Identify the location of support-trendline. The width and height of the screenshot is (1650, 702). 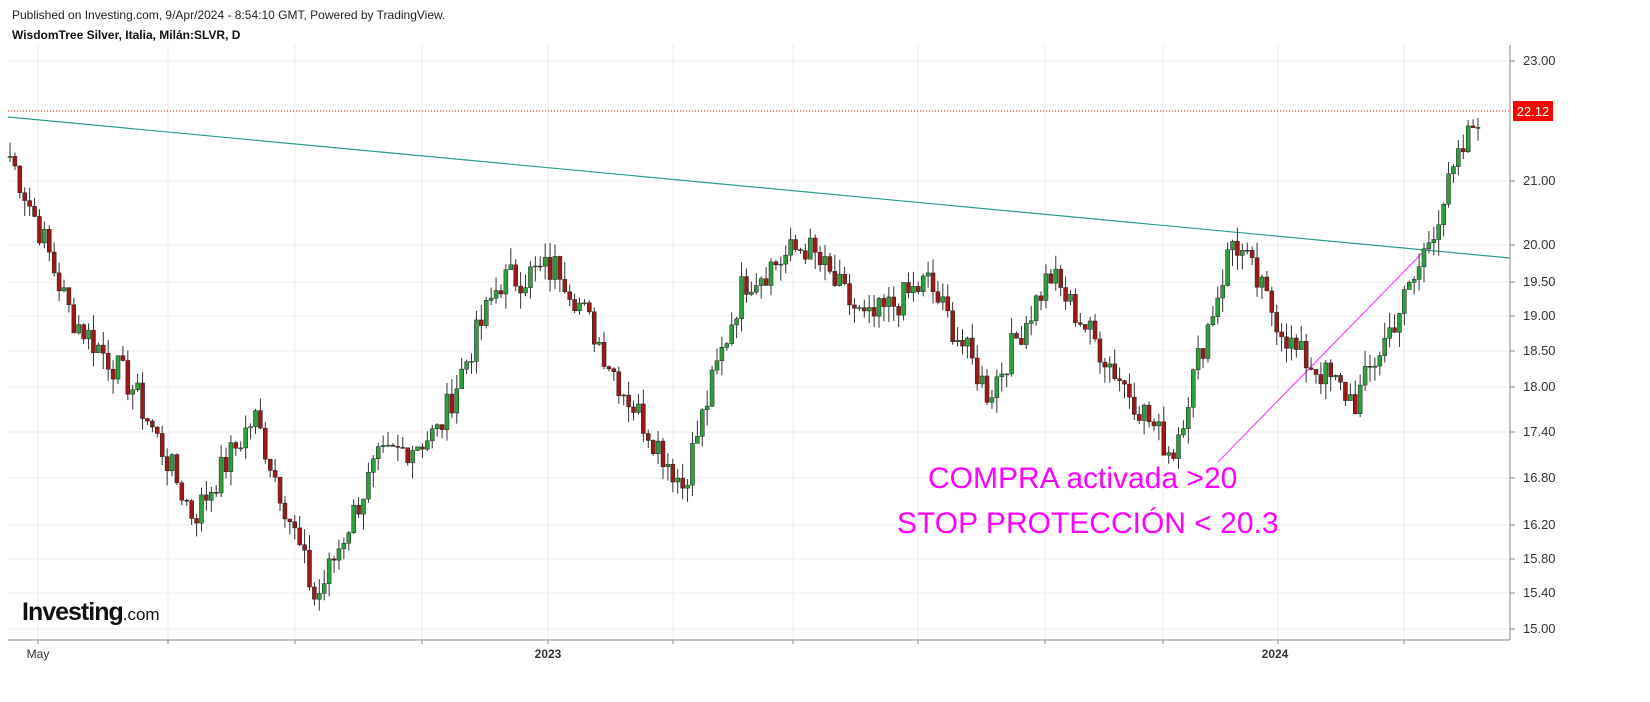
(1324, 353).